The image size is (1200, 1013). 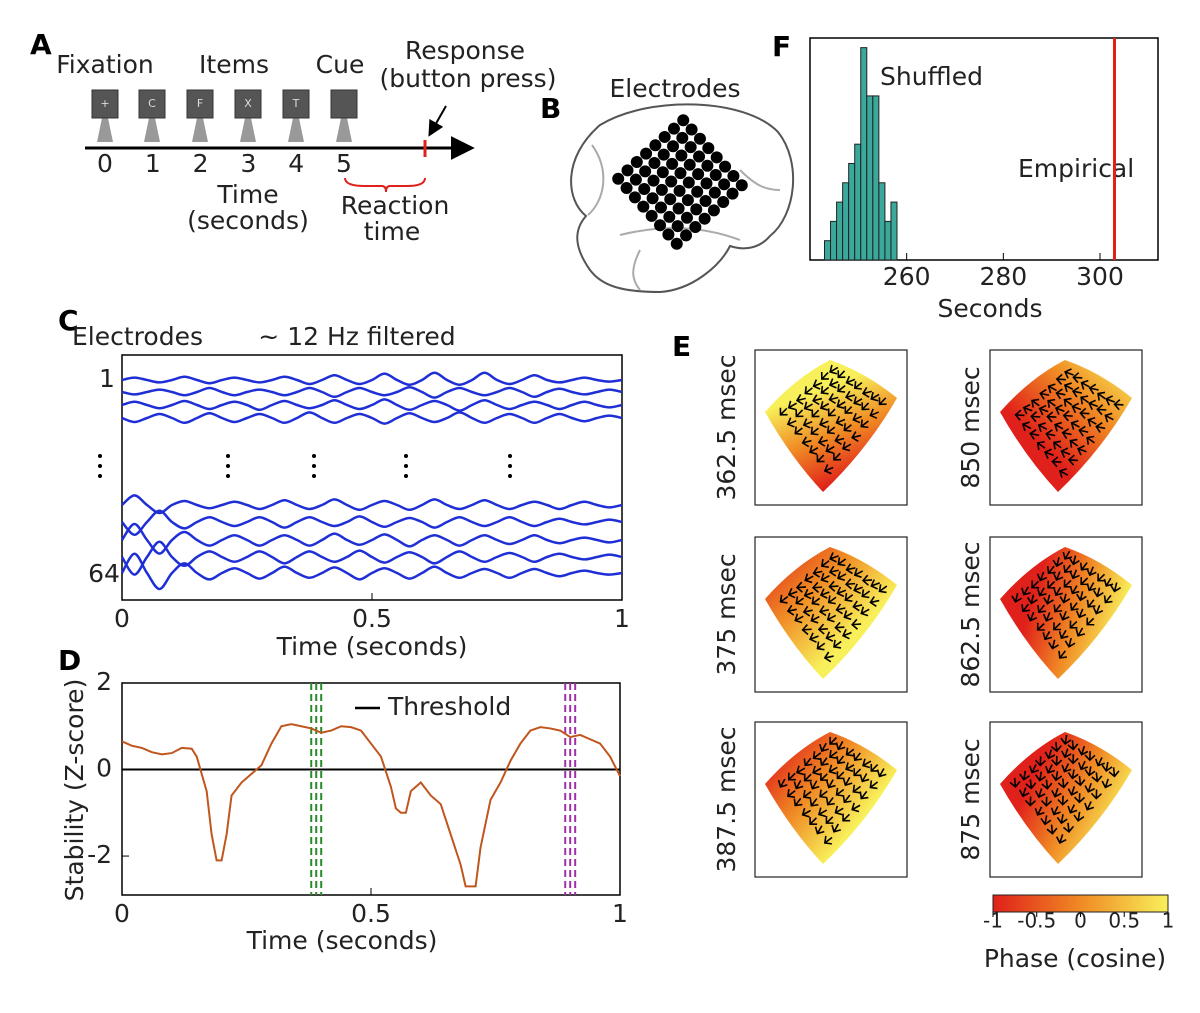 What do you see at coordinates (385, 185) in the screenshot?
I see `reaction-brace` at bounding box center [385, 185].